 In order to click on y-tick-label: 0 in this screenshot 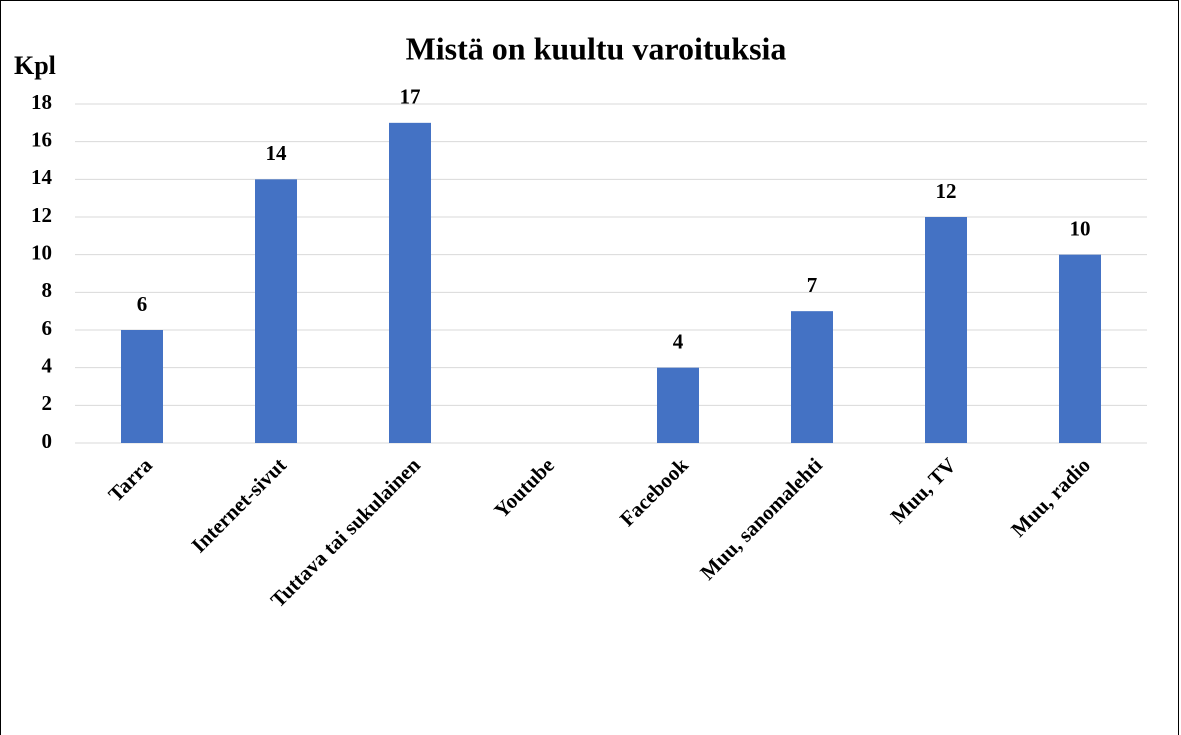, I will do `click(47, 441)`.